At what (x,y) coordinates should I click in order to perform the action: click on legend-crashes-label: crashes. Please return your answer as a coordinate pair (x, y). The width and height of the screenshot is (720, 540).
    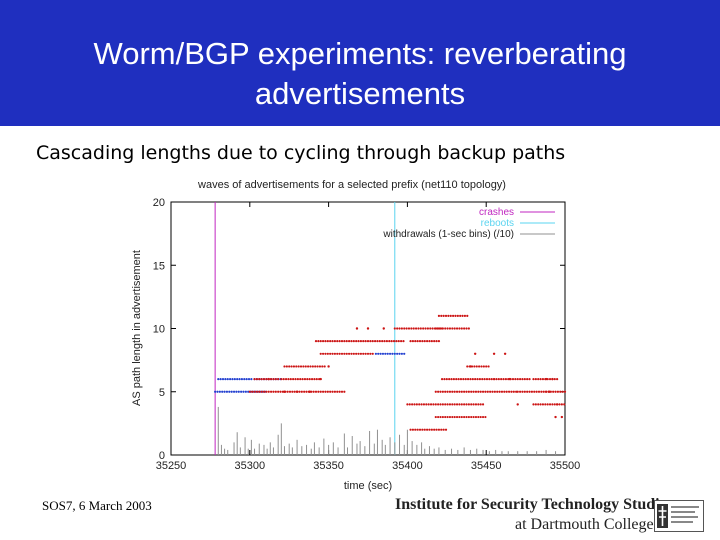
    Looking at the image, I should click on (496, 212).